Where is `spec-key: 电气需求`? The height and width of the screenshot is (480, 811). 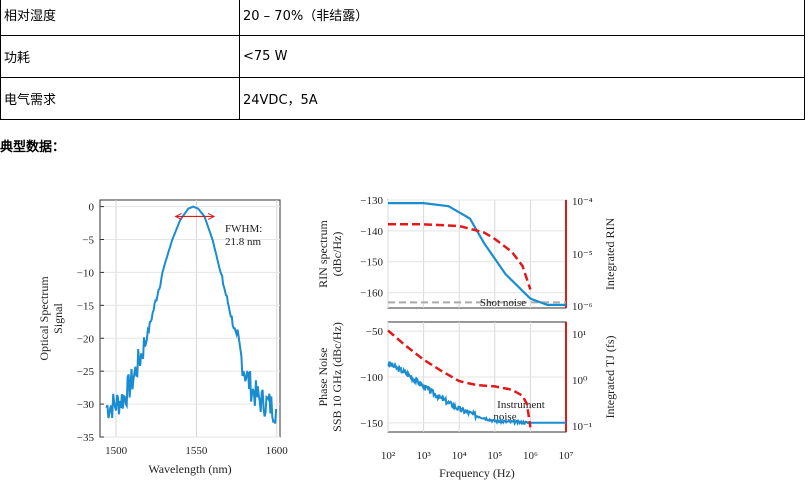
spec-key: 电气需求 is located at coordinates (120, 98).